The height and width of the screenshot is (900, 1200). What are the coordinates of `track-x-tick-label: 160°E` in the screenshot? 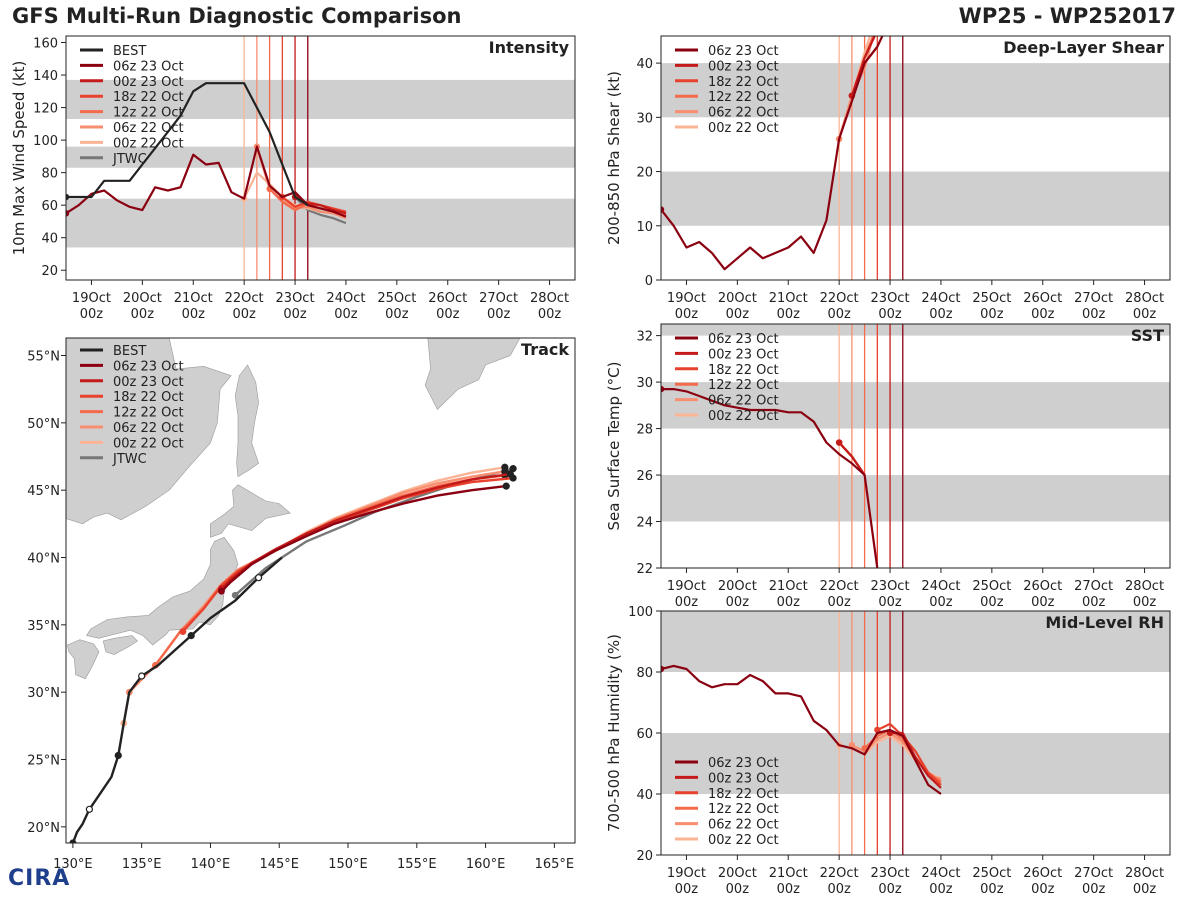 It's located at (486, 864).